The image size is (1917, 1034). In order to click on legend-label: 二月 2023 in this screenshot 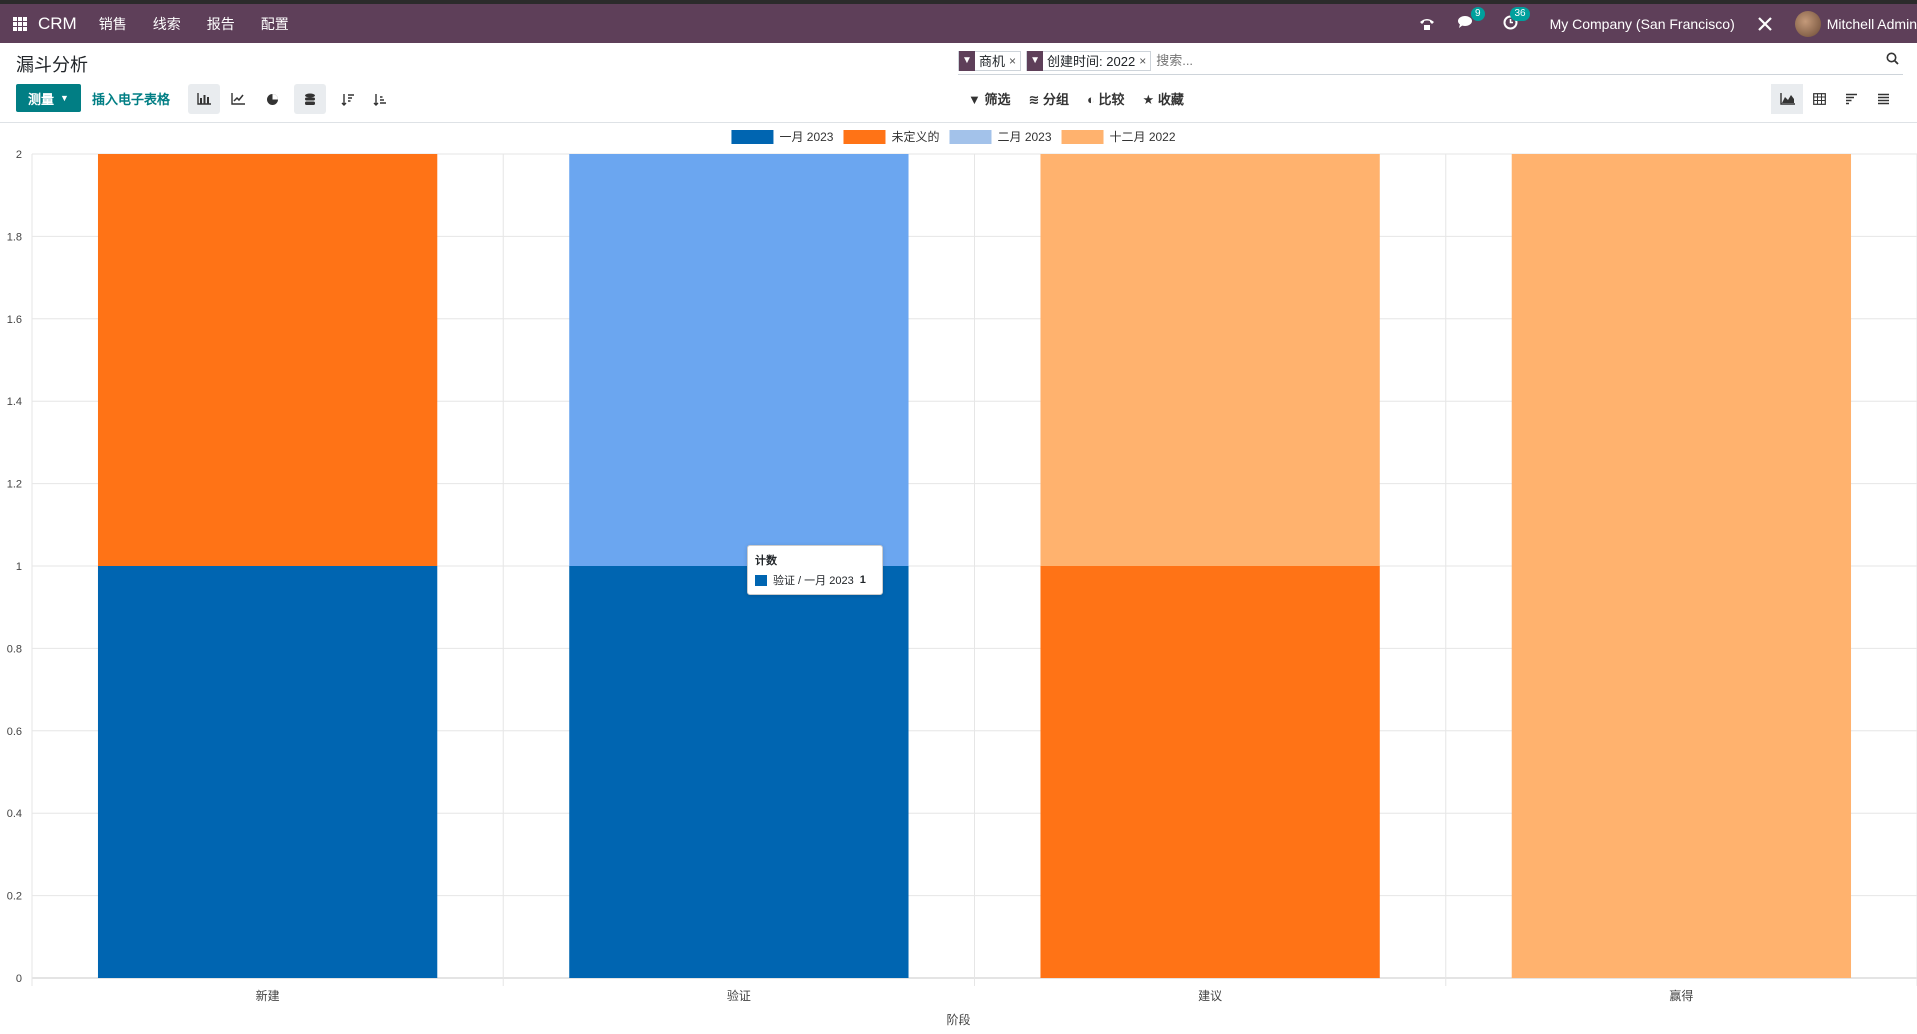, I will do `click(1024, 137)`.